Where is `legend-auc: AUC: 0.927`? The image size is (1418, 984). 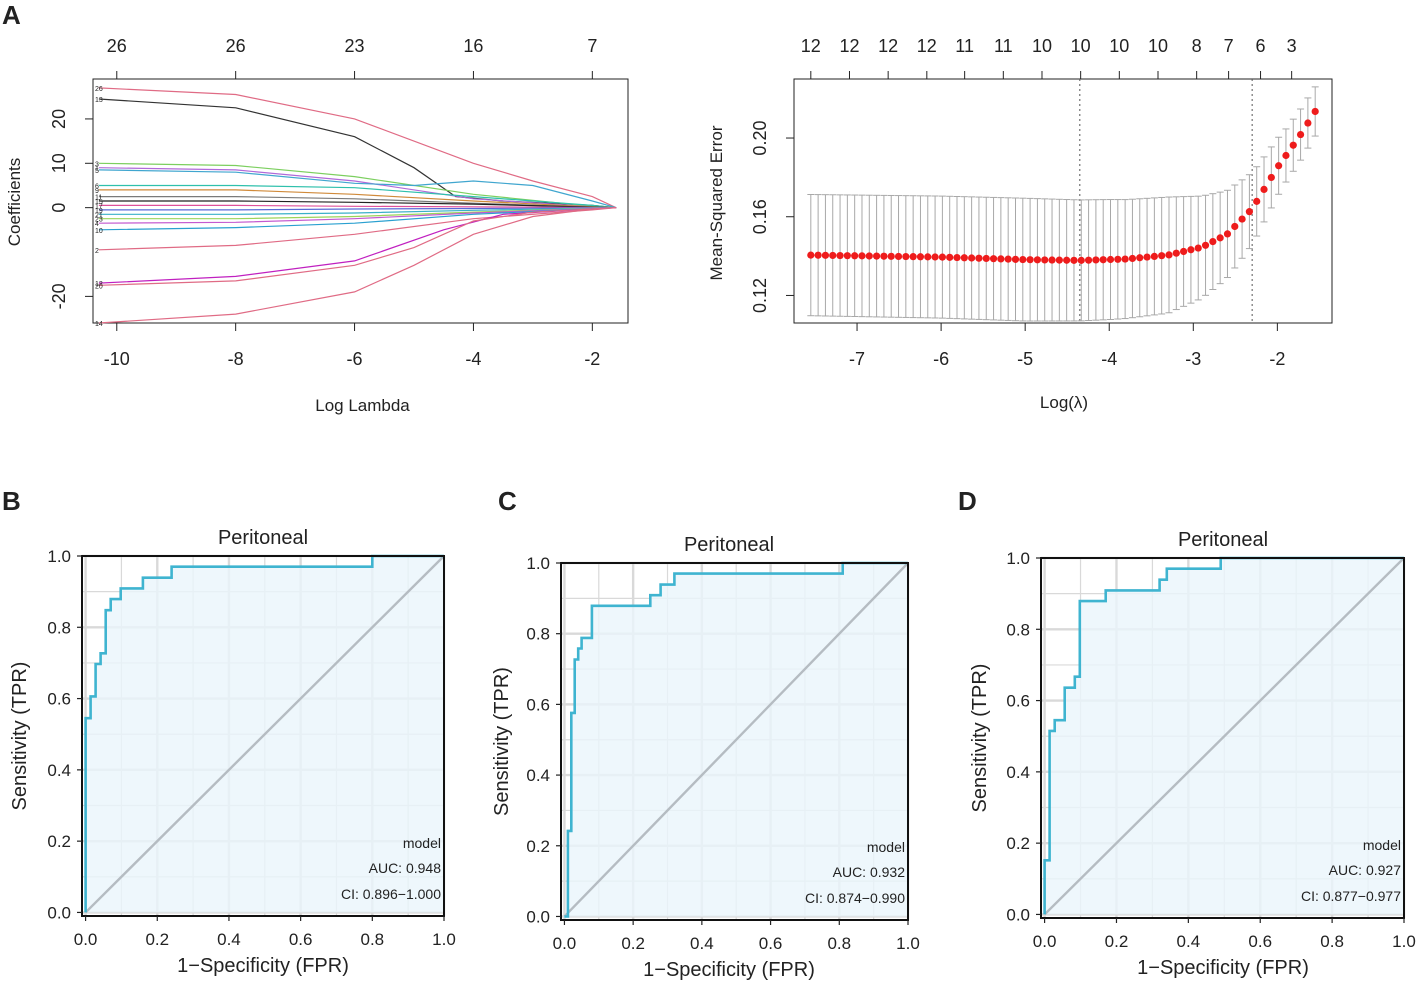
legend-auc: AUC: 0.927 is located at coordinates (1365, 870).